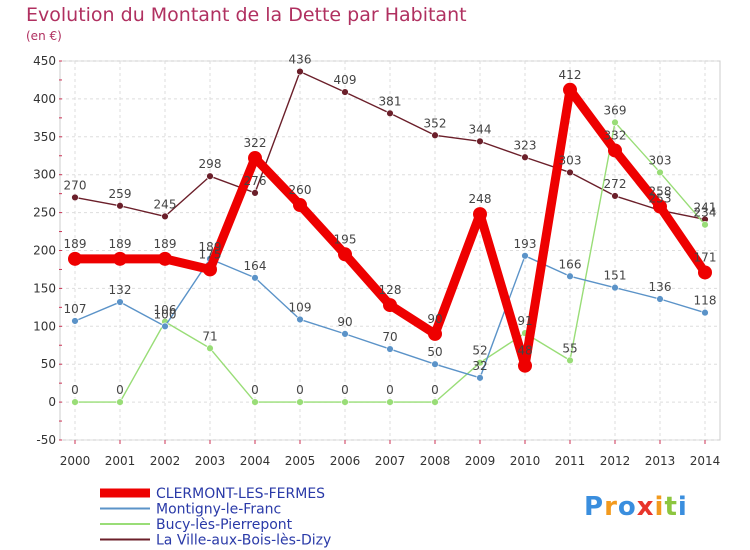 The image size is (750, 550). What do you see at coordinates (524, 321) in the screenshot?
I see `data-label: 91` at bounding box center [524, 321].